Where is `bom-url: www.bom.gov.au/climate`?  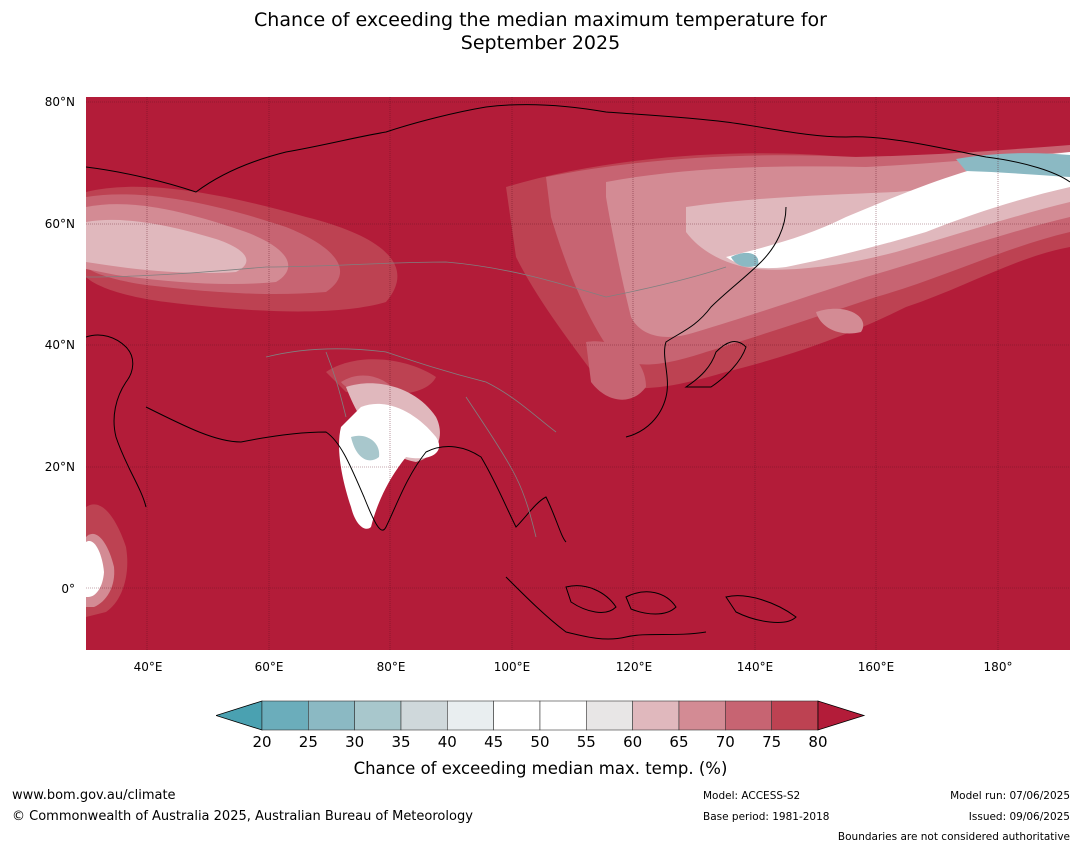 bom-url: www.bom.gov.au/climate is located at coordinates (94, 795).